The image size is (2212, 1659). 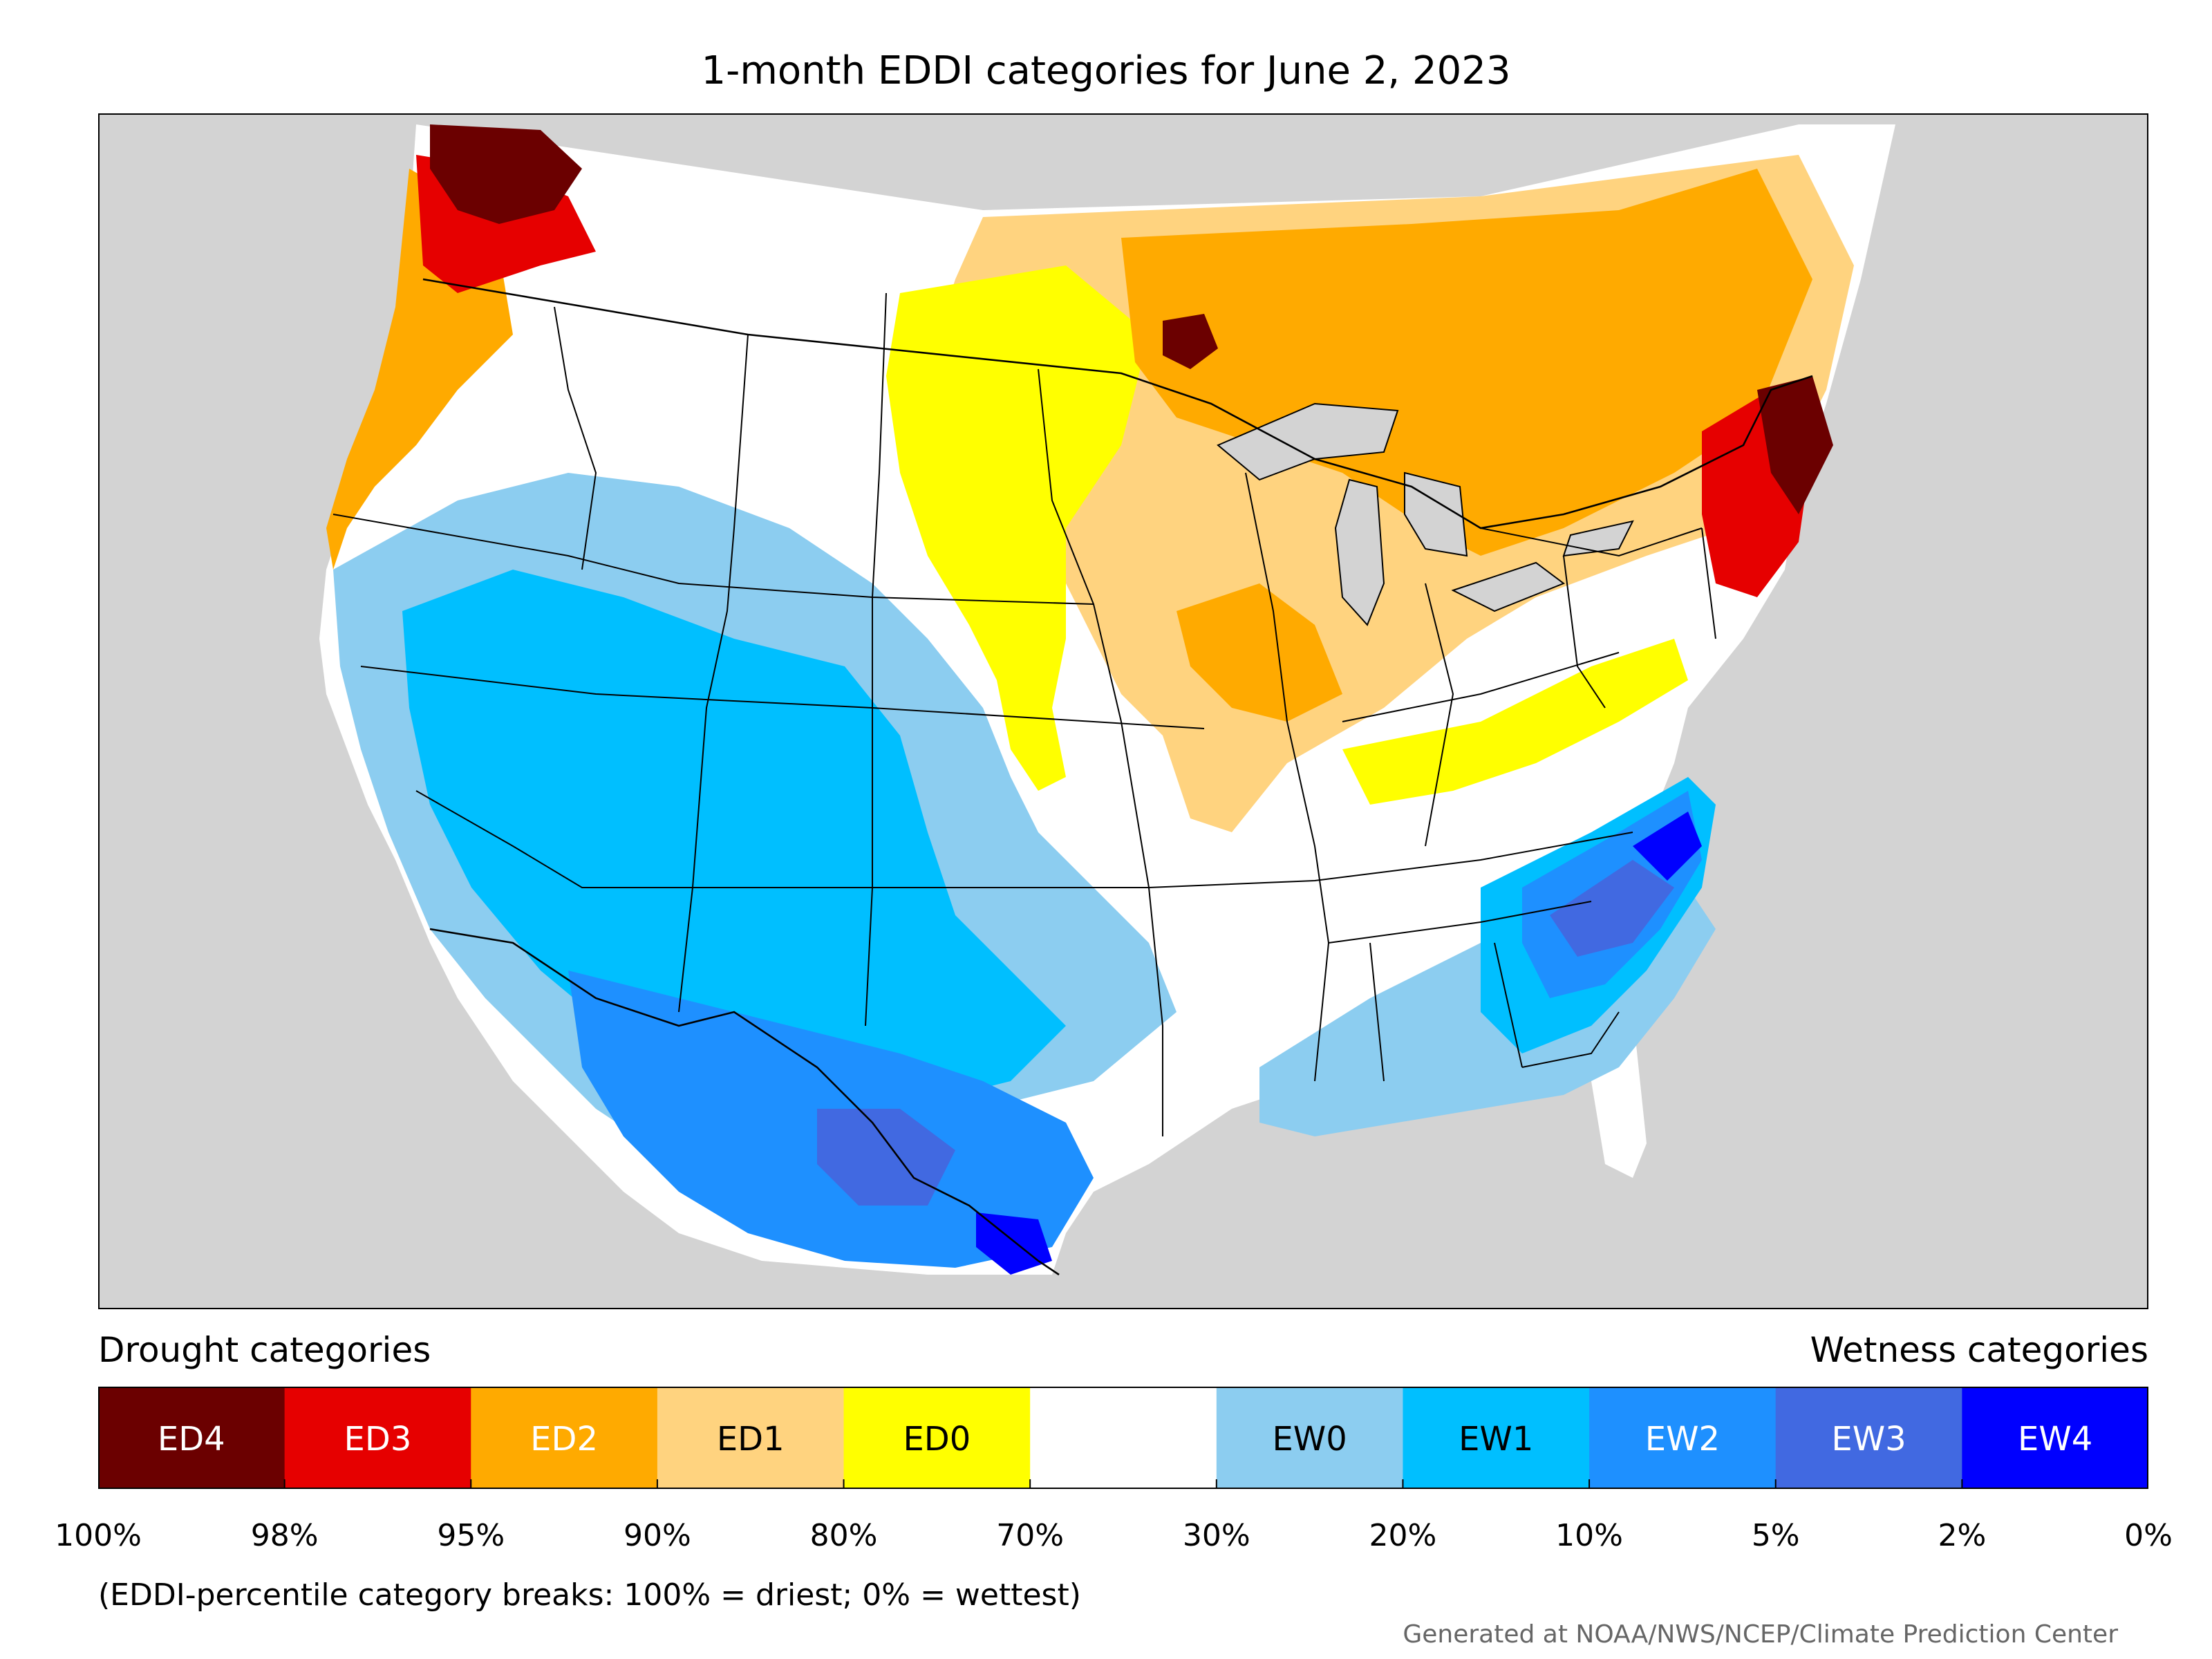 I want to click on colorbar-tick-label: 0%, so click(x=2149, y=1535).